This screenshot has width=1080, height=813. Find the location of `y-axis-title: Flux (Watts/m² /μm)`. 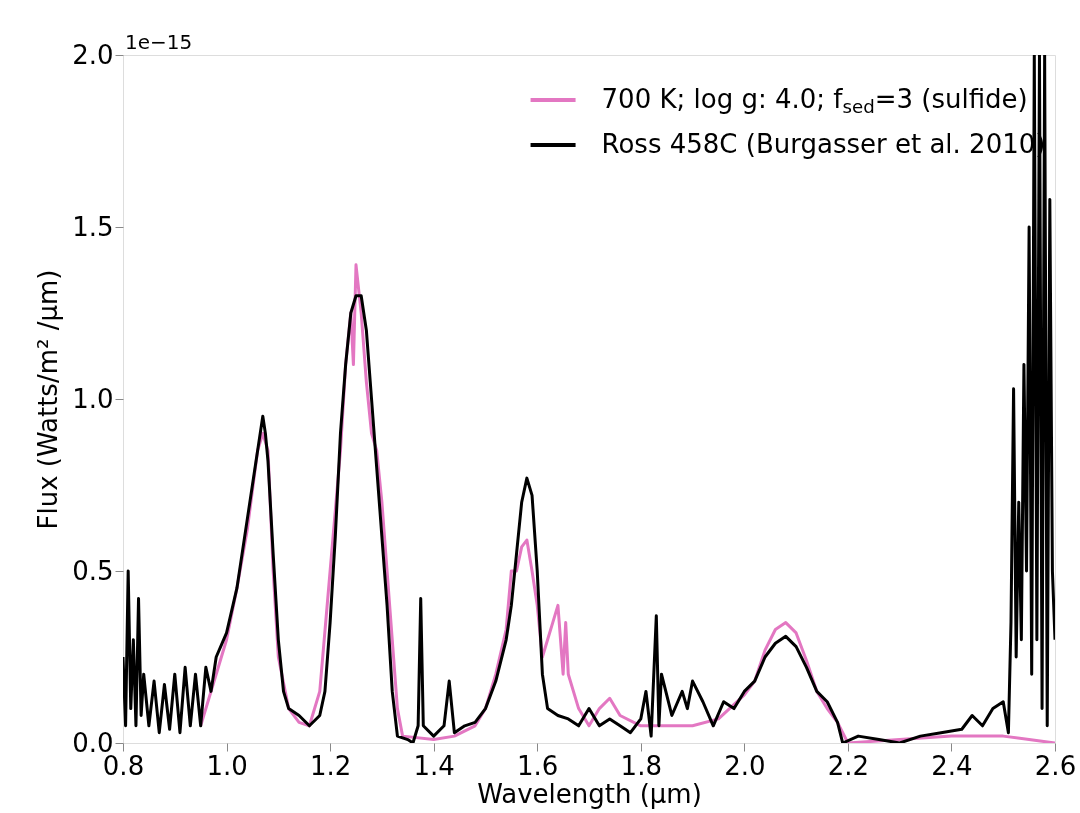

y-axis-title: Flux (Watts/m² /μm) is located at coordinates (48, 399).